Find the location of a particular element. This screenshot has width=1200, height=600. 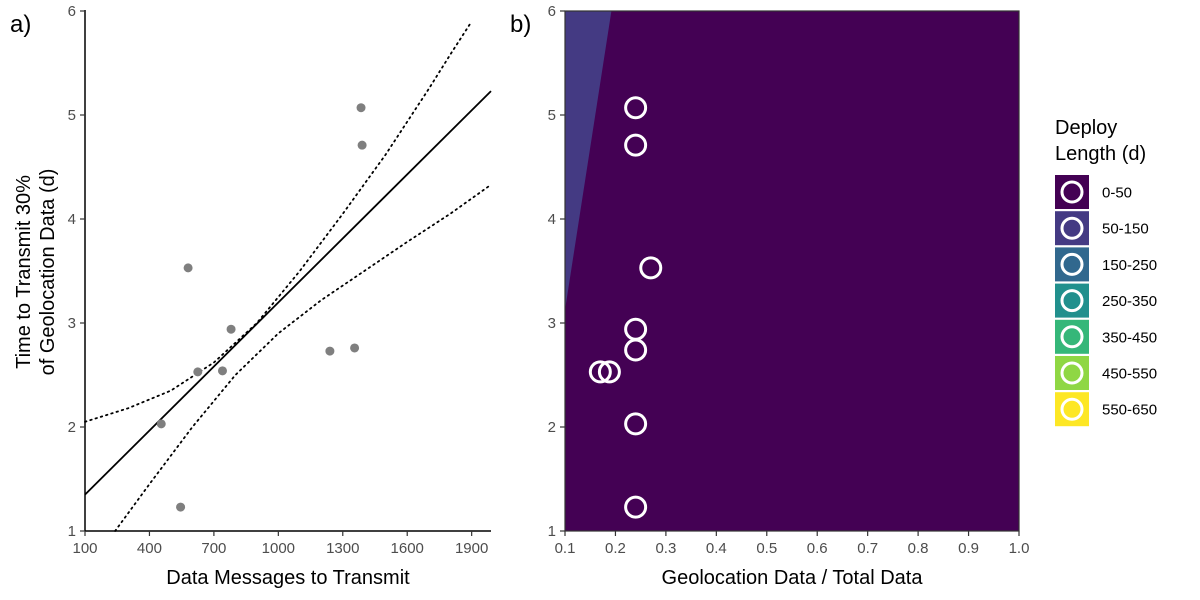

panel-b-x-tick-label-0.7: 0.7 is located at coordinates (867, 548).